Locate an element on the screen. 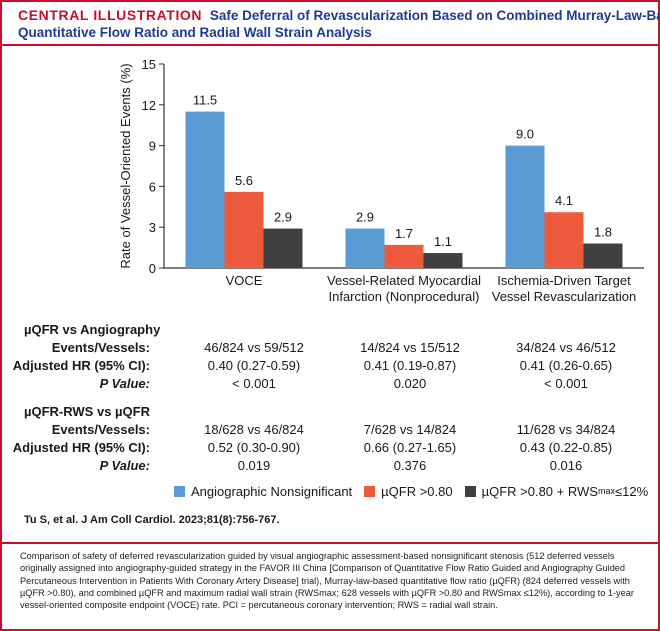  x-category-label: Vessel Revascularization is located at coordinates (564, 296).